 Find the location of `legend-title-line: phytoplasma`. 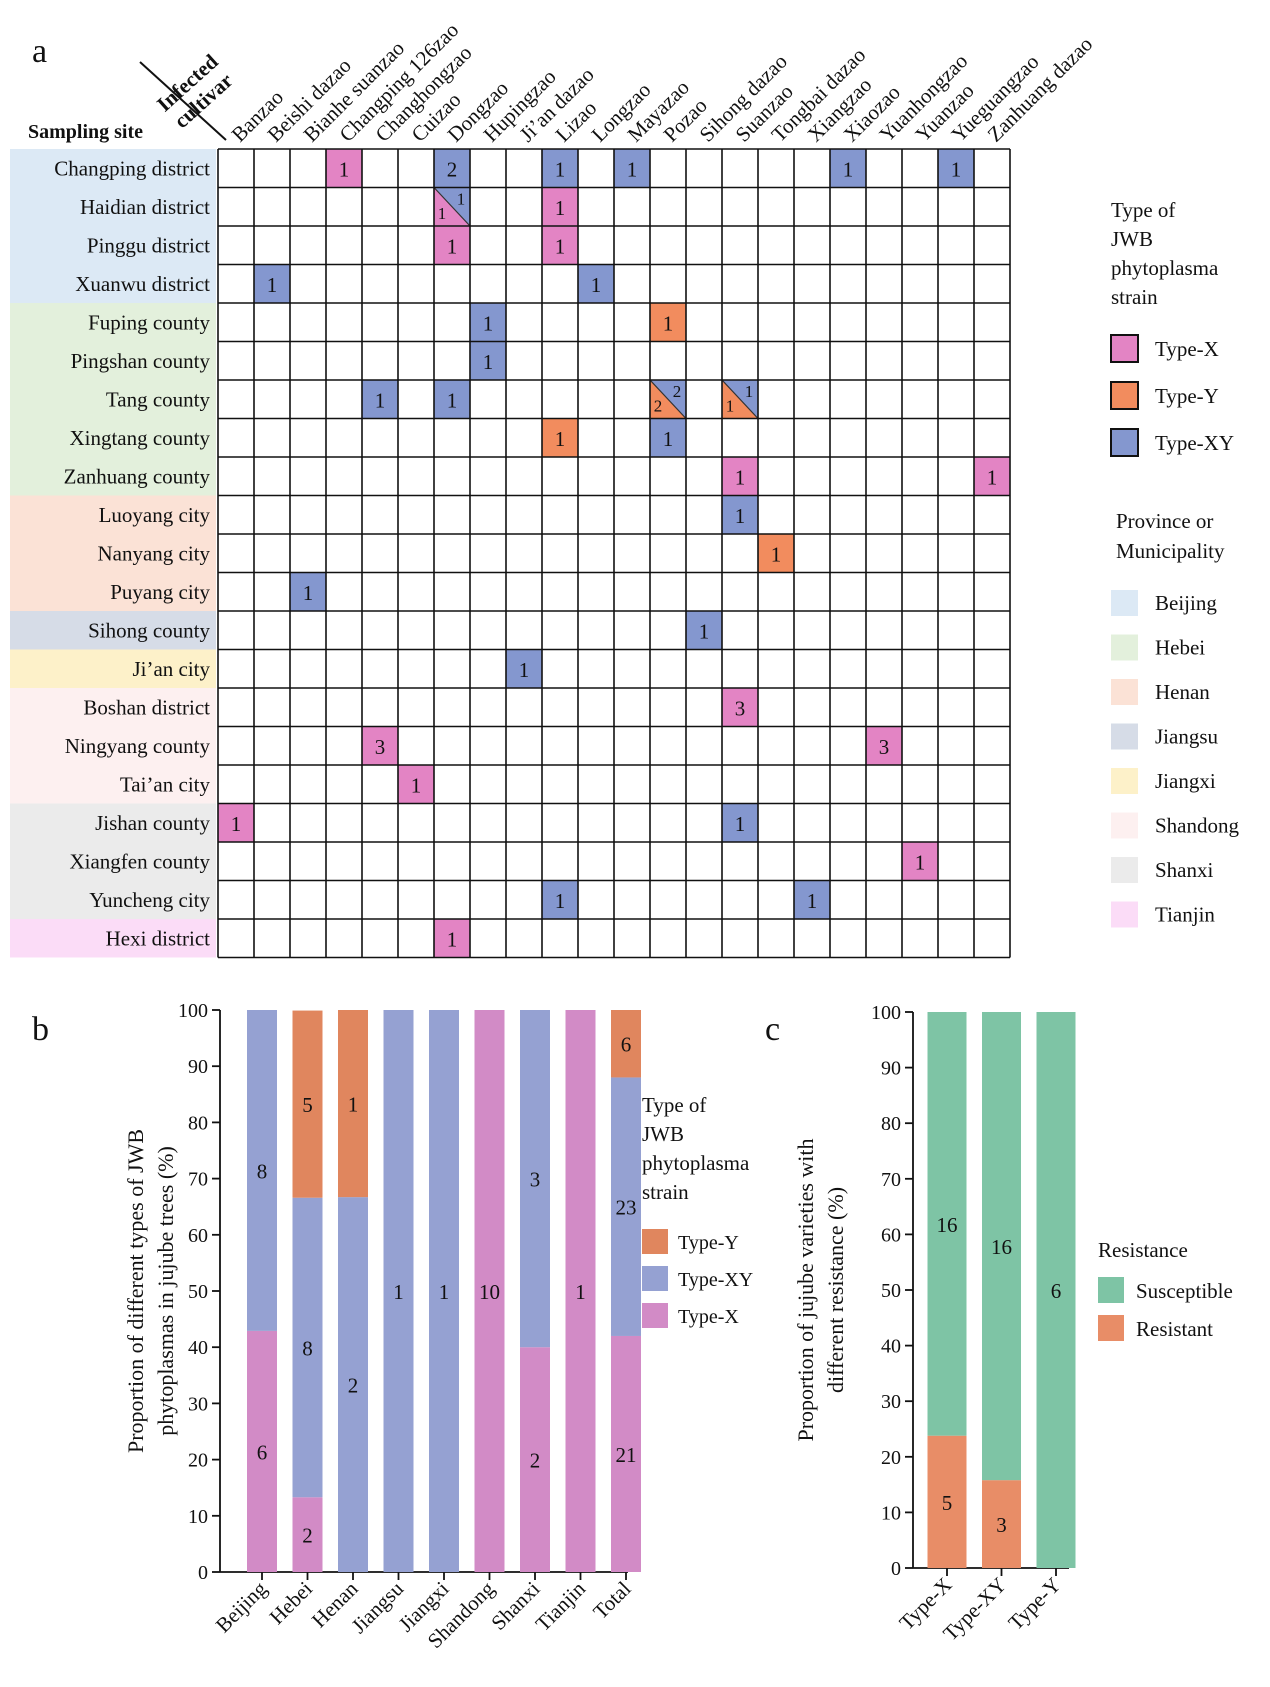

legend-title-line: phytoplasma is located at coordinates (696, 1163).